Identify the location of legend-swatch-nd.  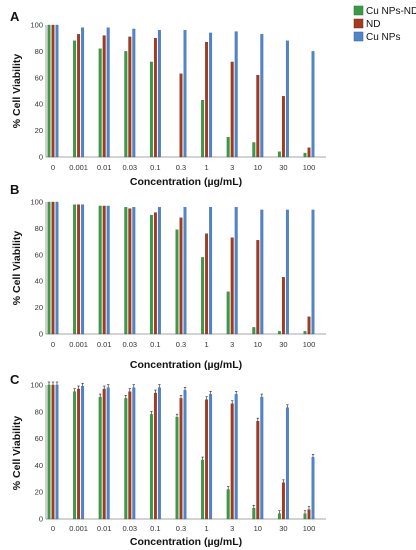
(358, 23).